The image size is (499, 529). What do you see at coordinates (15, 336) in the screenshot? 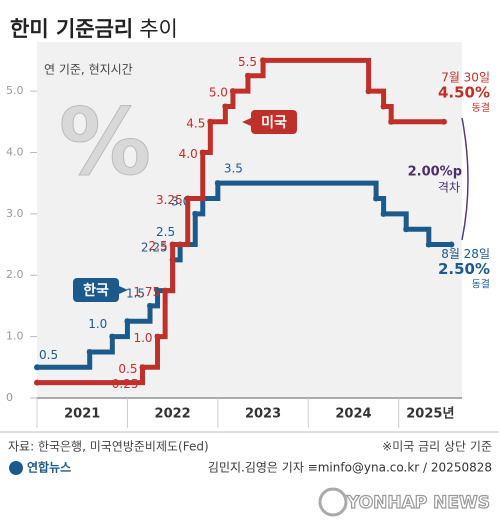
I see `y-tick-label: 1.0` at bounding box center [15, 336].